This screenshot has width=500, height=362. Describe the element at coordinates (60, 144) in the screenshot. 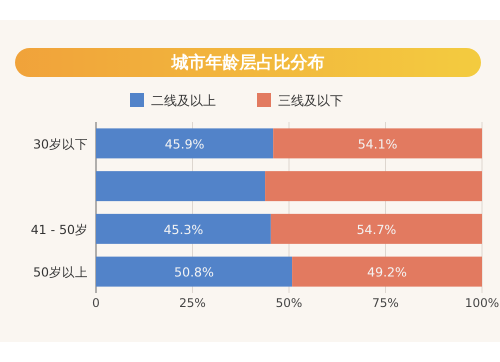

I see `y-tick-label: 30岁以下` at that location.